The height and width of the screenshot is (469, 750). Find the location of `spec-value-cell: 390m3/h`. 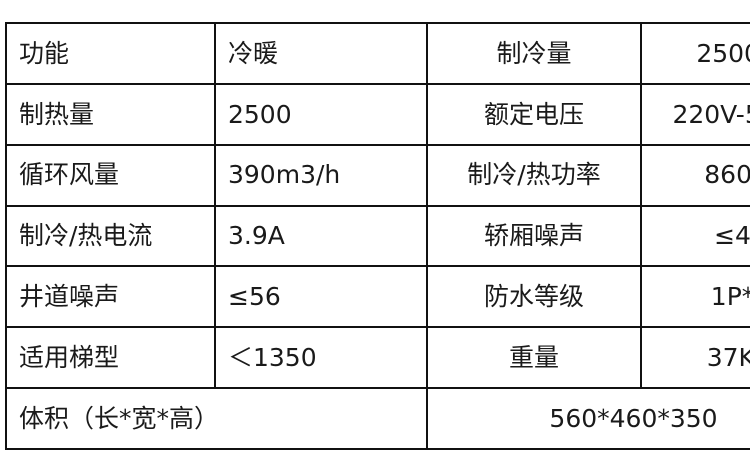

spec-value-cell: 390m3/h is located at coordinates (321, 175).